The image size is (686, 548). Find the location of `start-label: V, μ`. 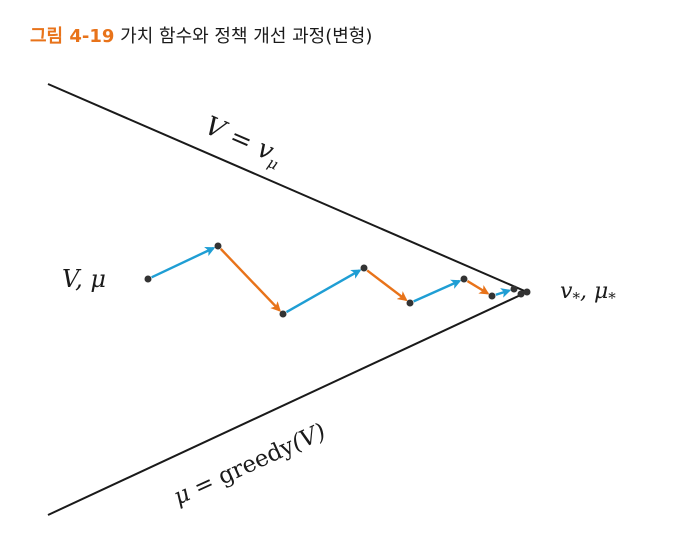

start-label: V, μ is located at coordinates (84, 279).